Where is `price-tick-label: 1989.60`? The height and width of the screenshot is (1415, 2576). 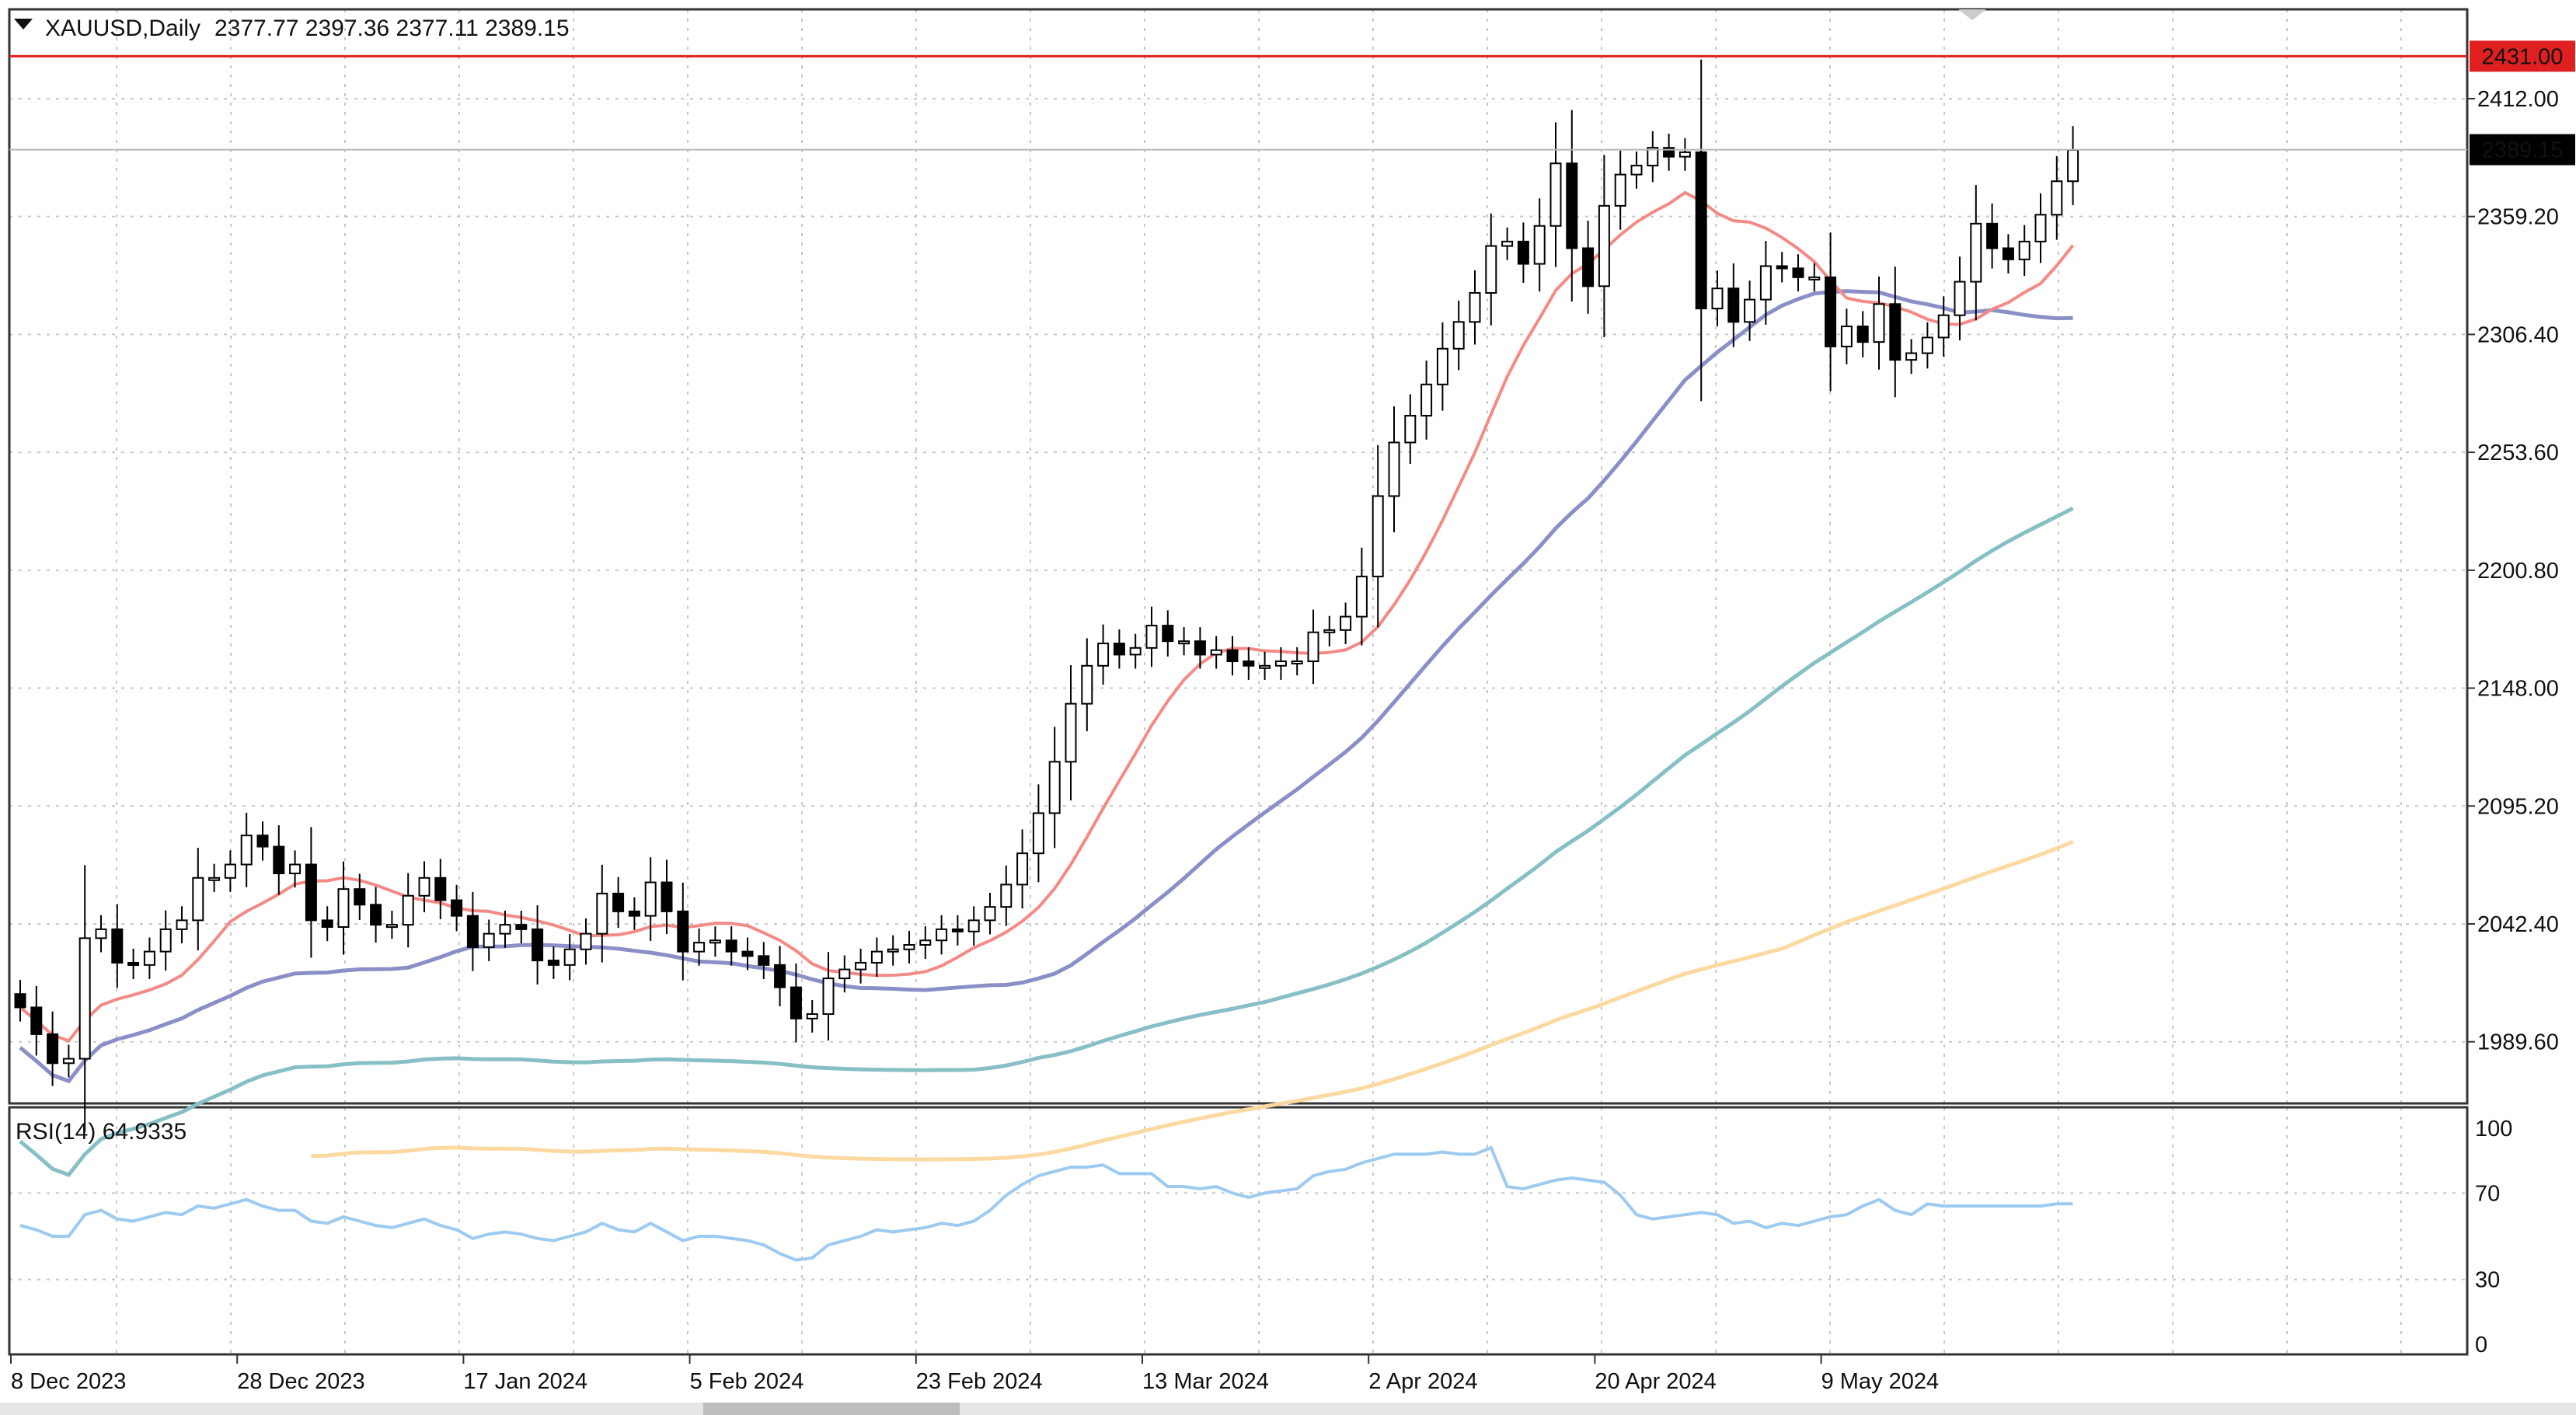
price-tick-label: 1989.60 is located at coordinates (2518, 1042).